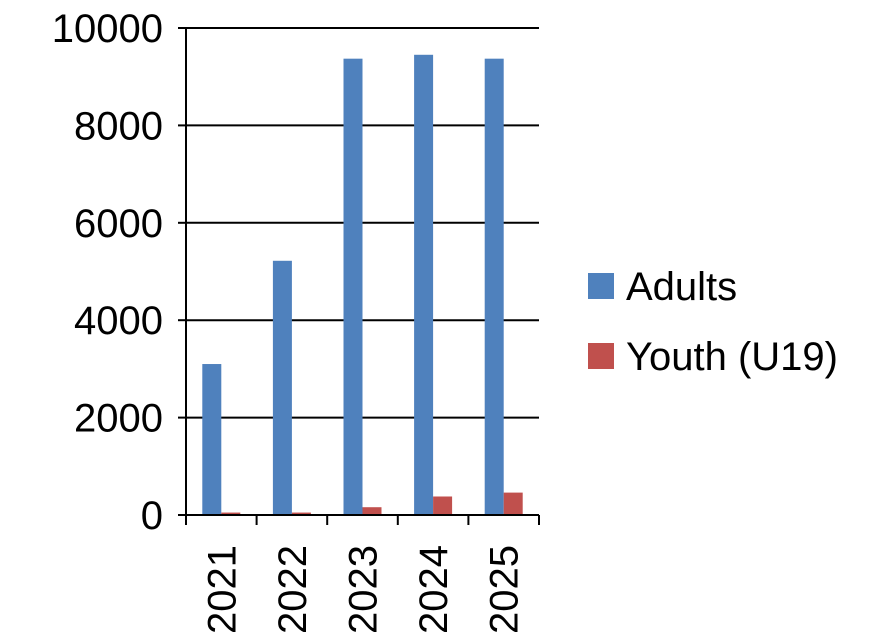  I want to click on bar-youth-u19-2022, so click(301, 513).